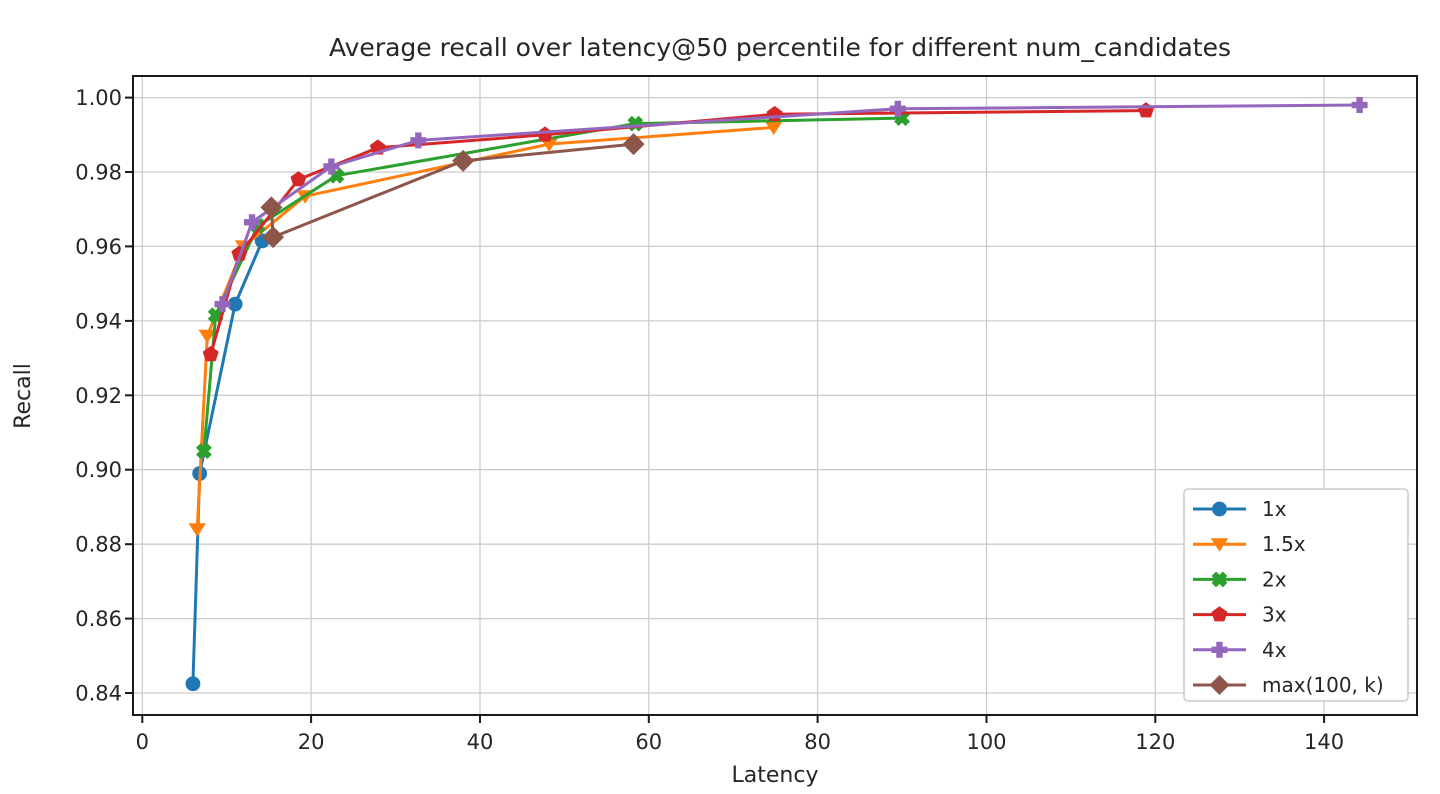  What do you see at coordinates (986, 742) in the screenshot?
I see `x-tick-label: 100` at bounding box center [986, 742].